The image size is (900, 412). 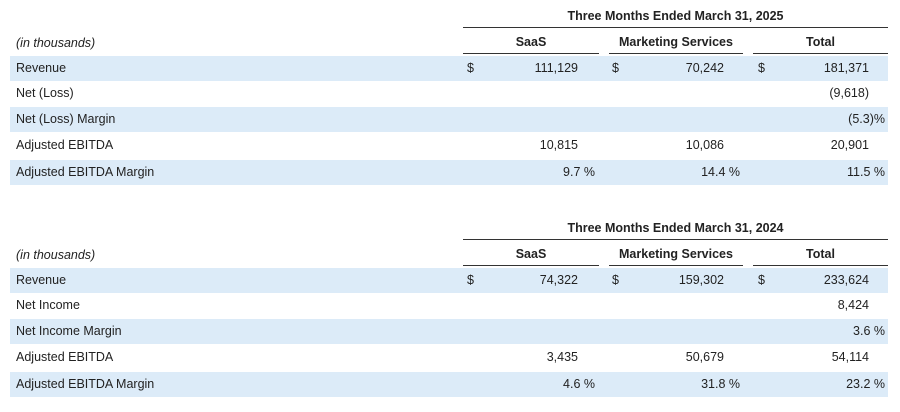 I want to click on marketing-value: 50,679, so click(x=704, y=357).